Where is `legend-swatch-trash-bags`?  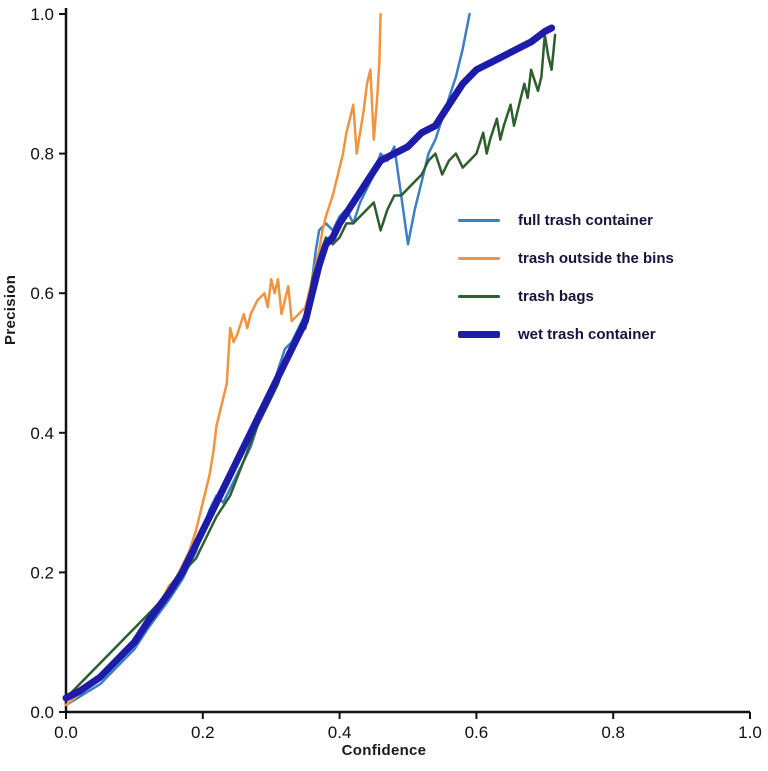 legend-swatch-trash-bags is located at coordinates (479, 296).